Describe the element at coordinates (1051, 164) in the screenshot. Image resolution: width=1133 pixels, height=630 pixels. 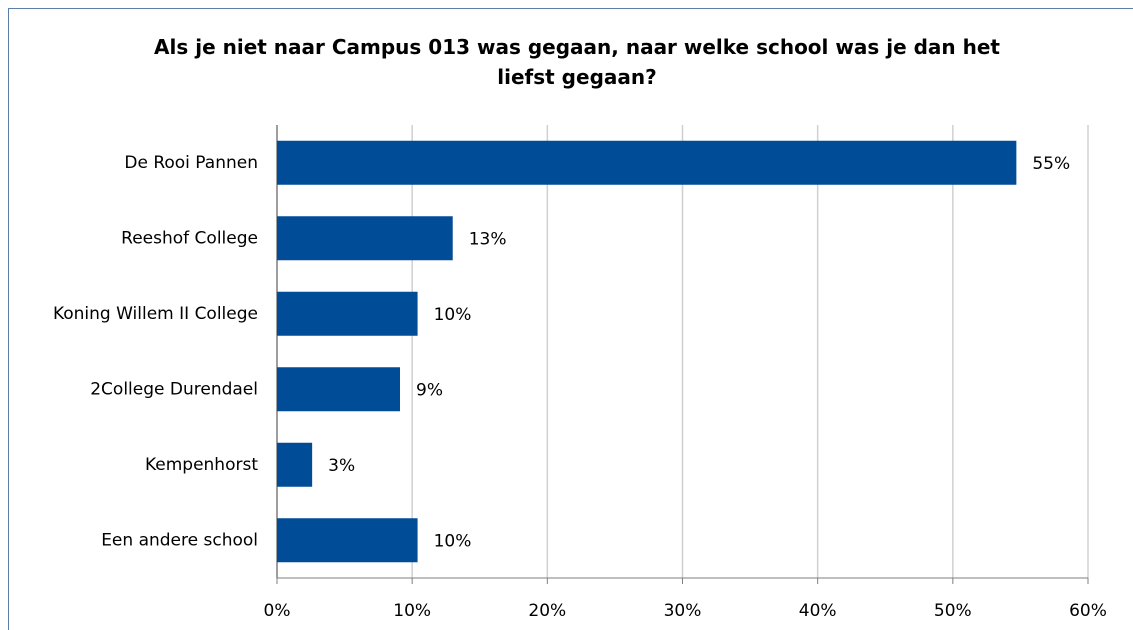
I see `data-label: 55%` at that location.